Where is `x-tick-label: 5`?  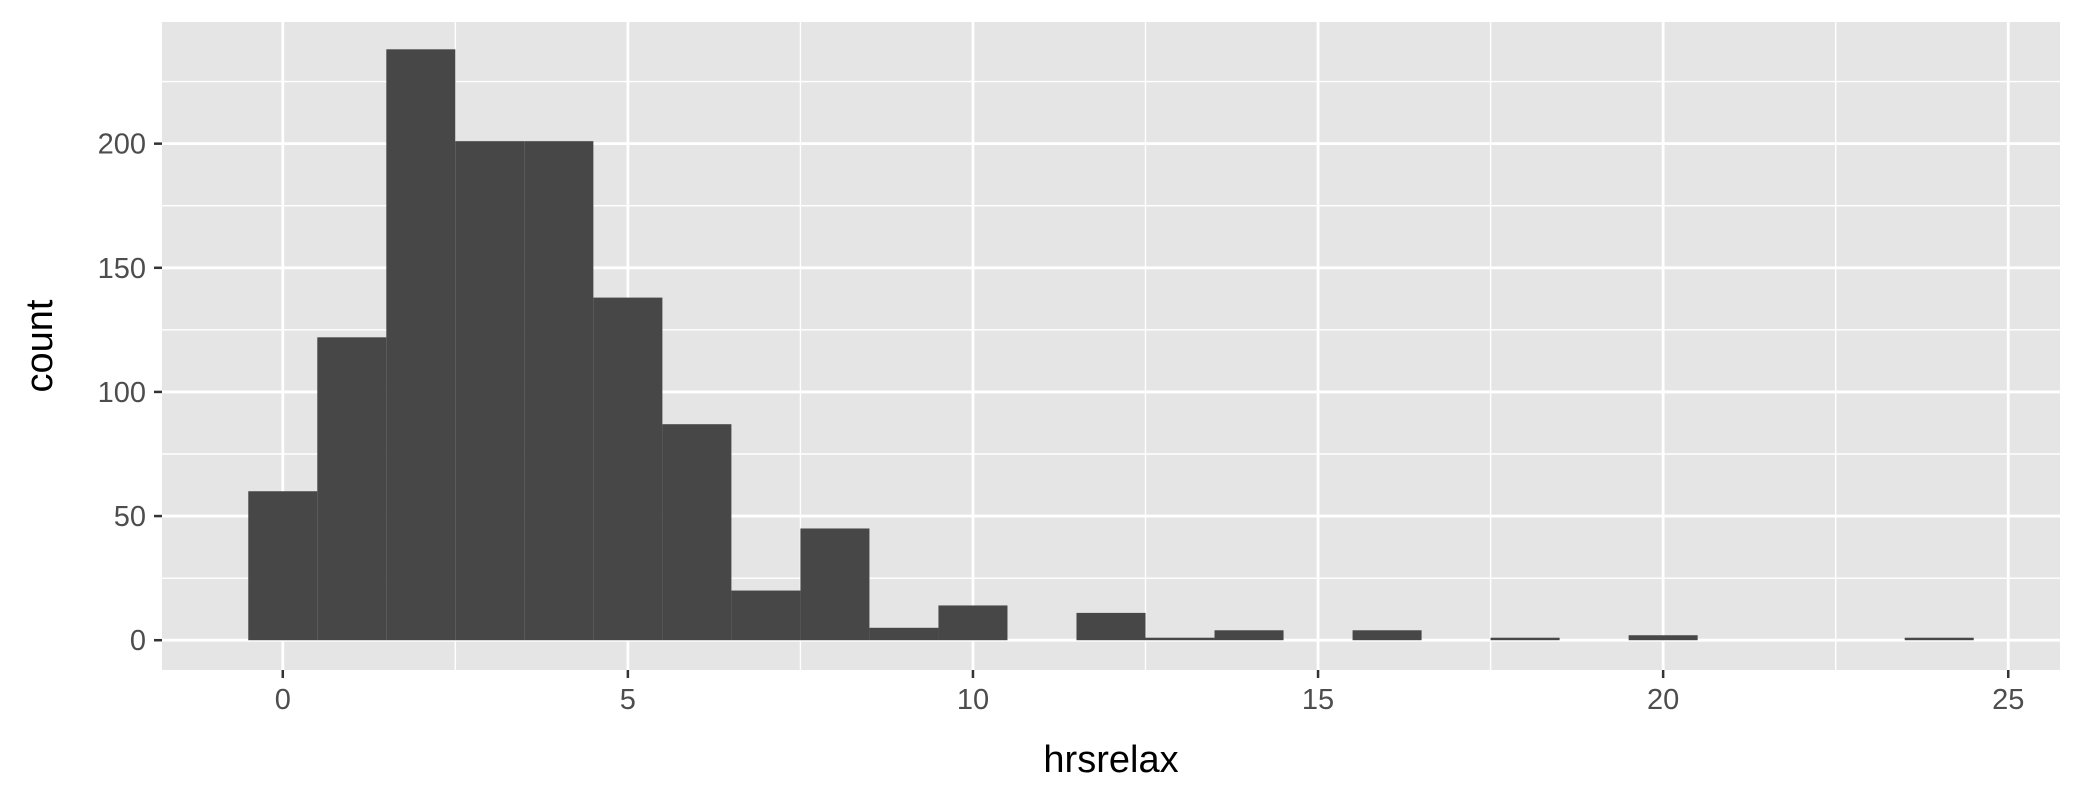
x-tick-label: 5 is located at coordinates (628, 700).